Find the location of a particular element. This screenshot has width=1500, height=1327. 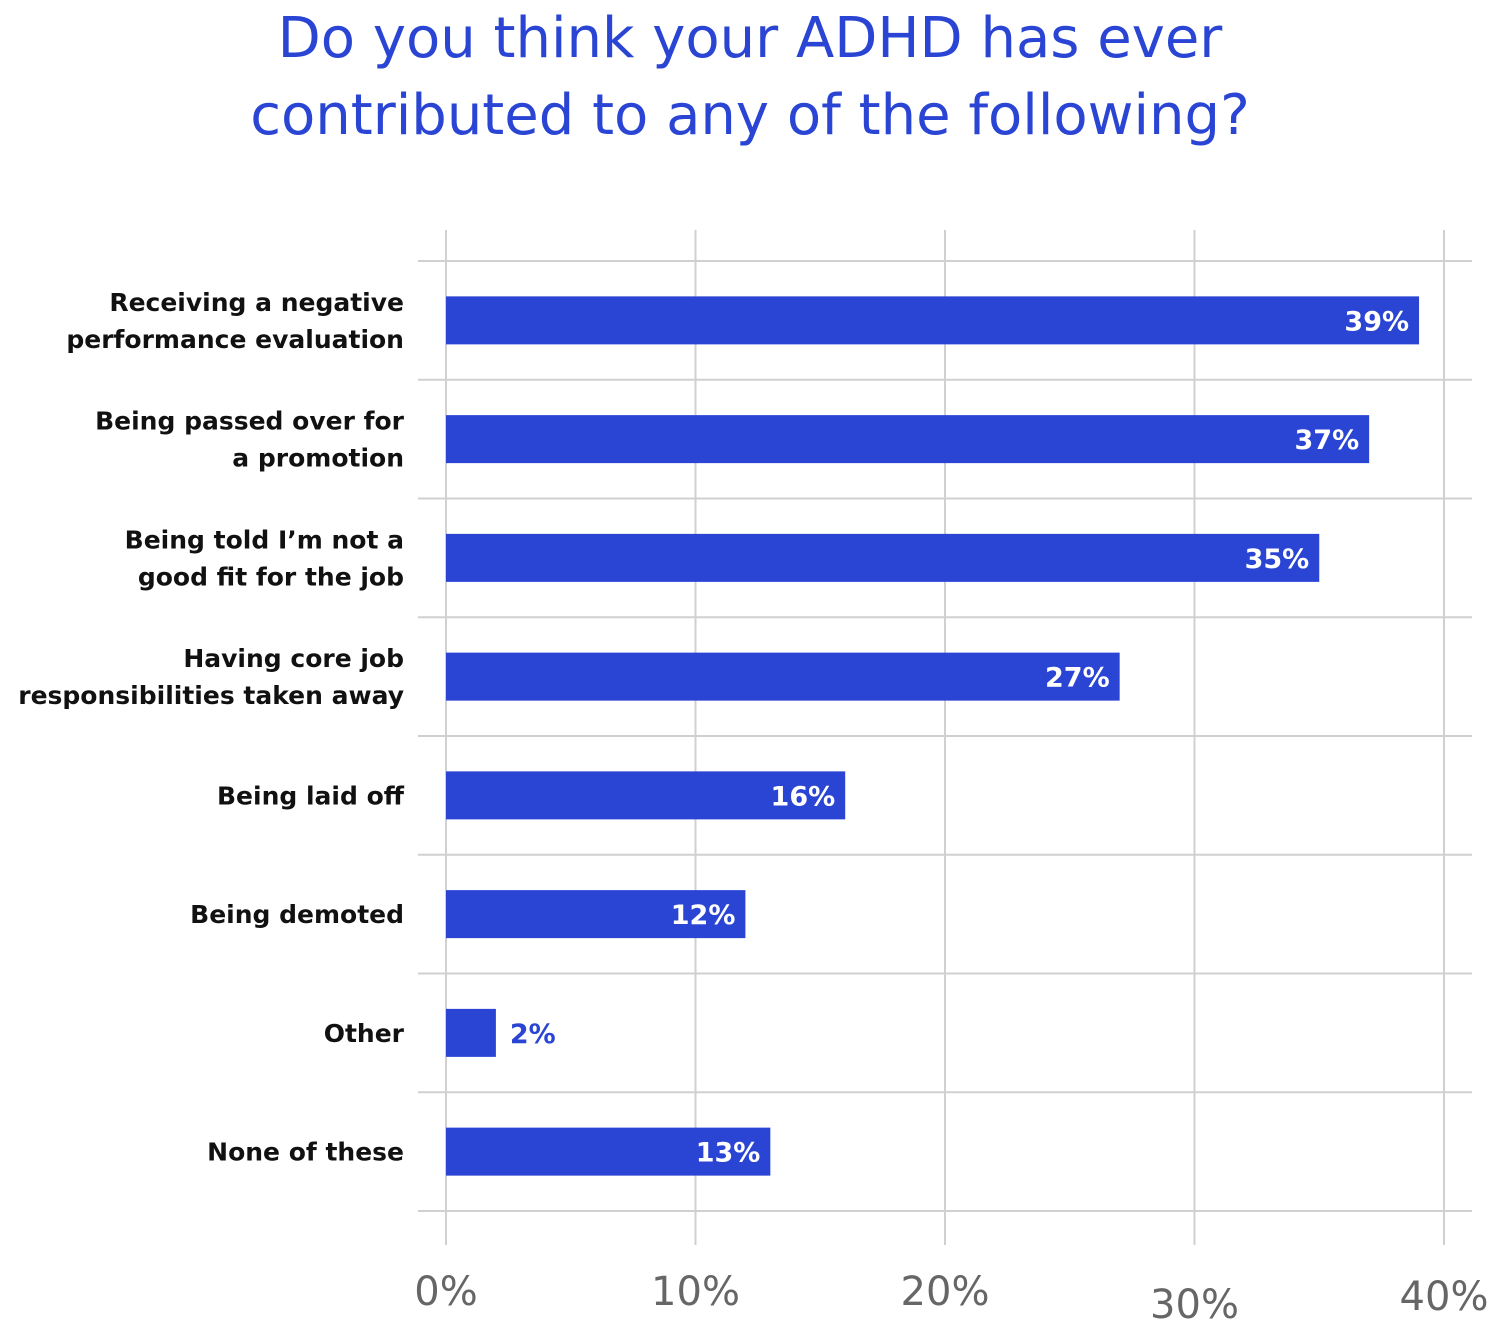

category-label: a promotion is located at coordinates (318, 458).